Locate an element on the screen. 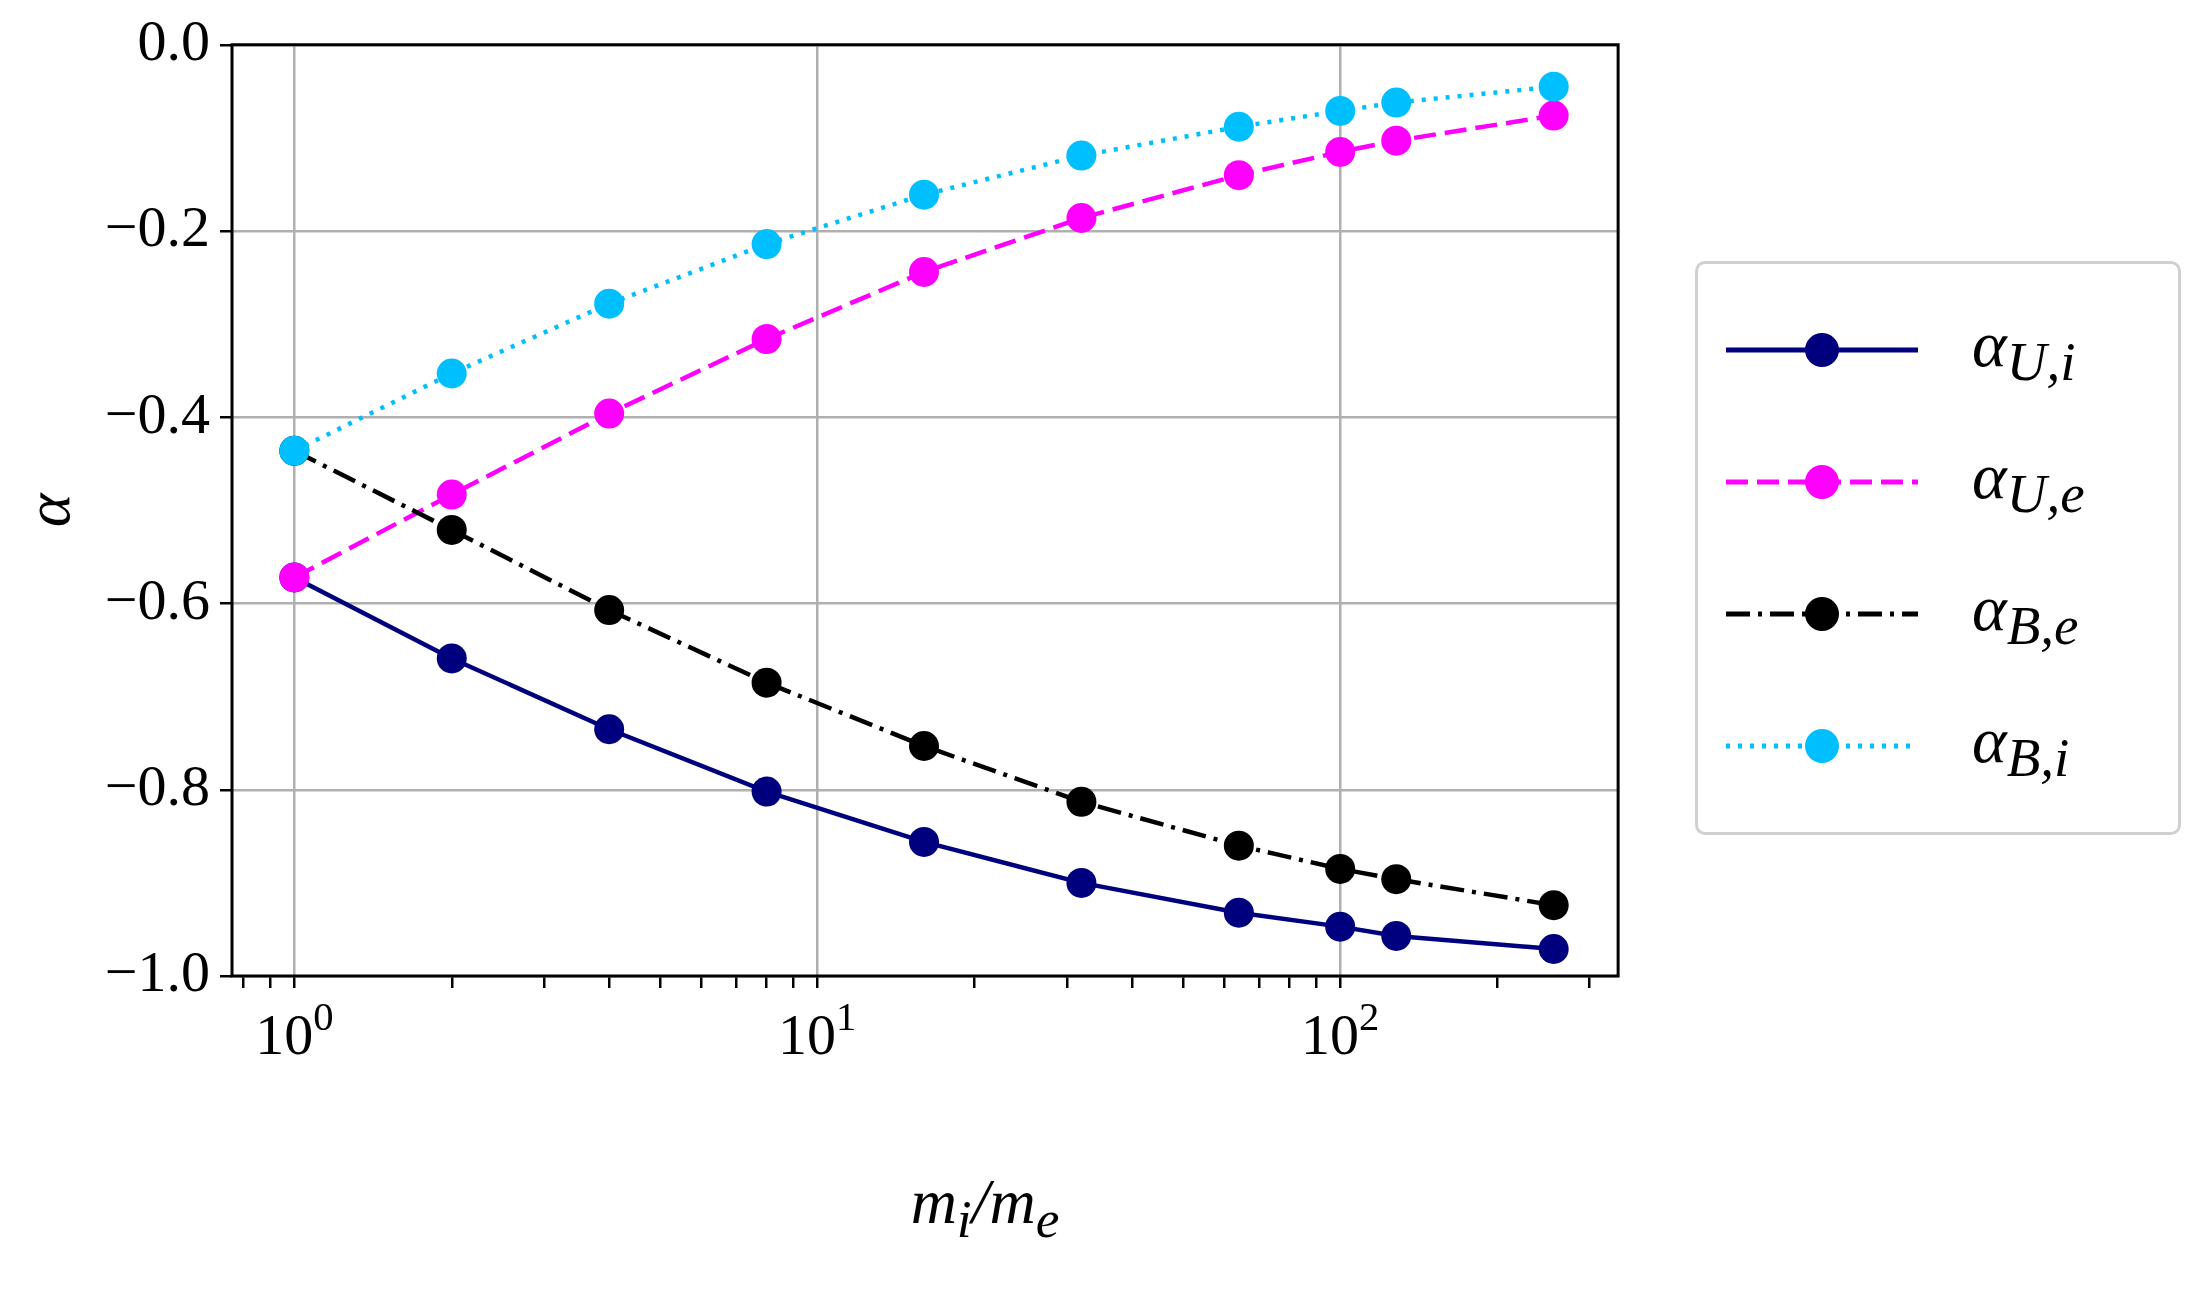 Image resolution: width=2187 pixels, height=1290 pixels. legend-label: α$_{B,e}$ is located at coordinates (2025, 614).